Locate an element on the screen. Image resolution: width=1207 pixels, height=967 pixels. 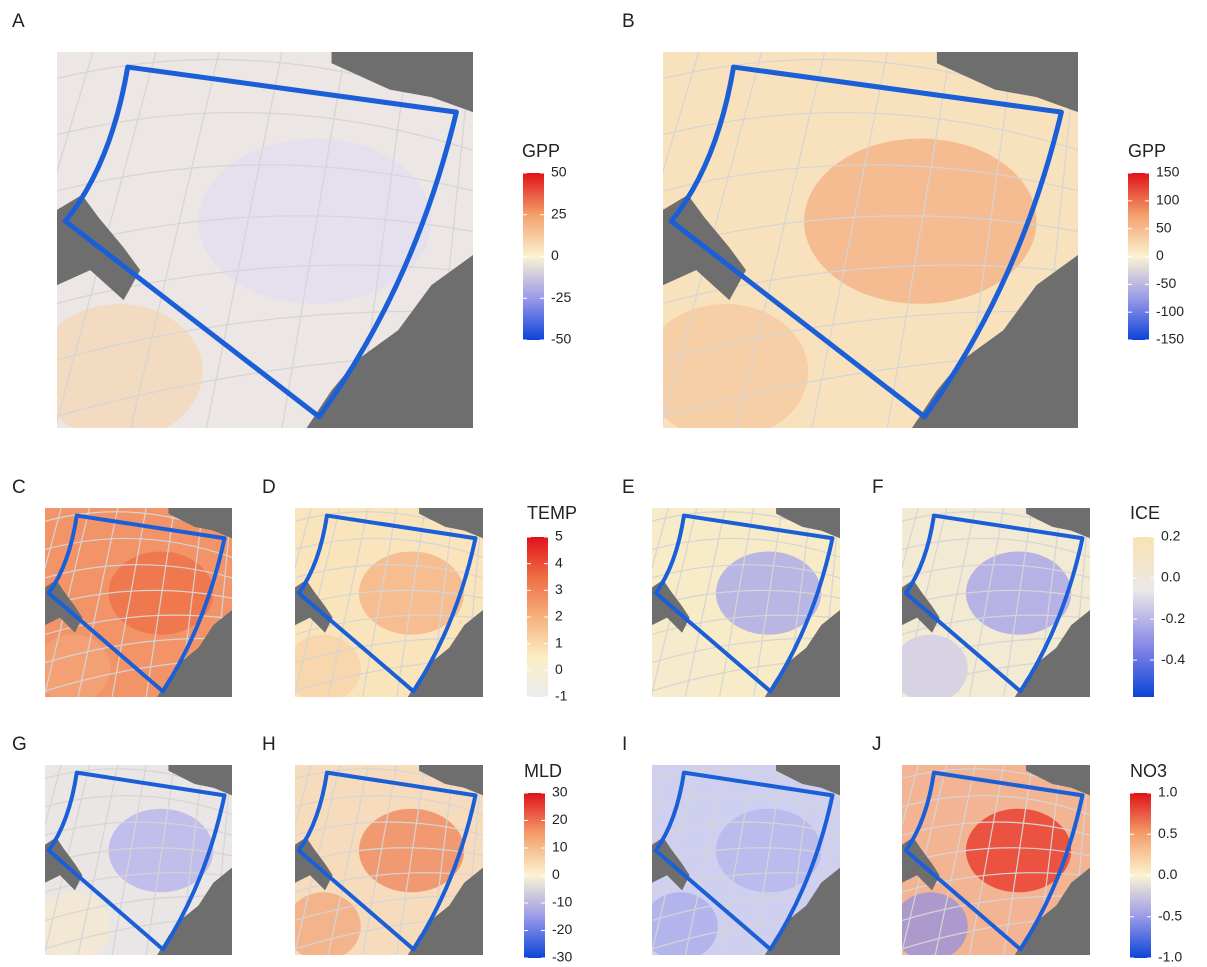
colorbar-tick-label: -1 is located at coordinates (561, 696).